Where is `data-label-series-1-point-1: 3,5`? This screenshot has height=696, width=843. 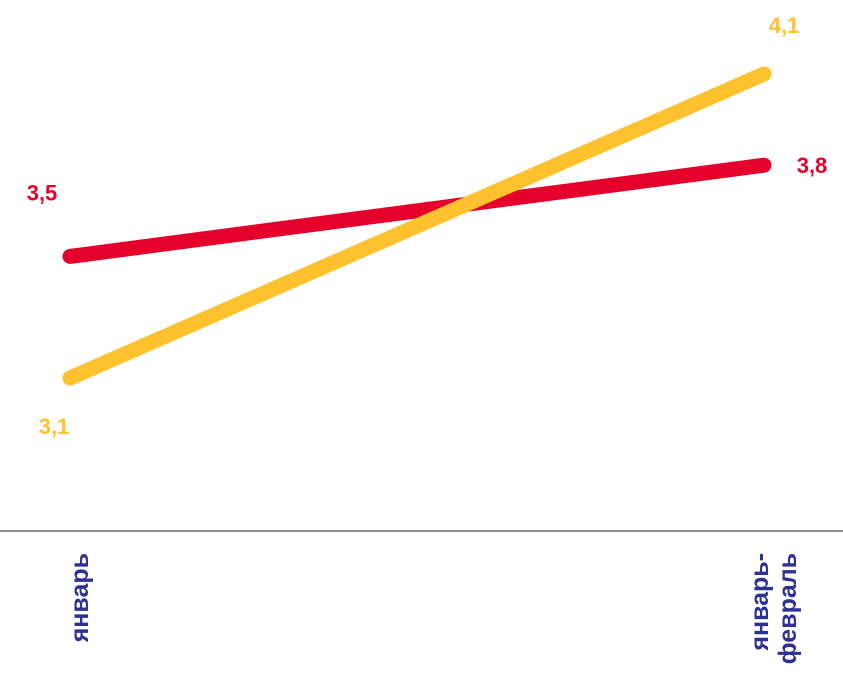
data-label-series-1-point-1: 3,5 is located at coordinates (42, 192).